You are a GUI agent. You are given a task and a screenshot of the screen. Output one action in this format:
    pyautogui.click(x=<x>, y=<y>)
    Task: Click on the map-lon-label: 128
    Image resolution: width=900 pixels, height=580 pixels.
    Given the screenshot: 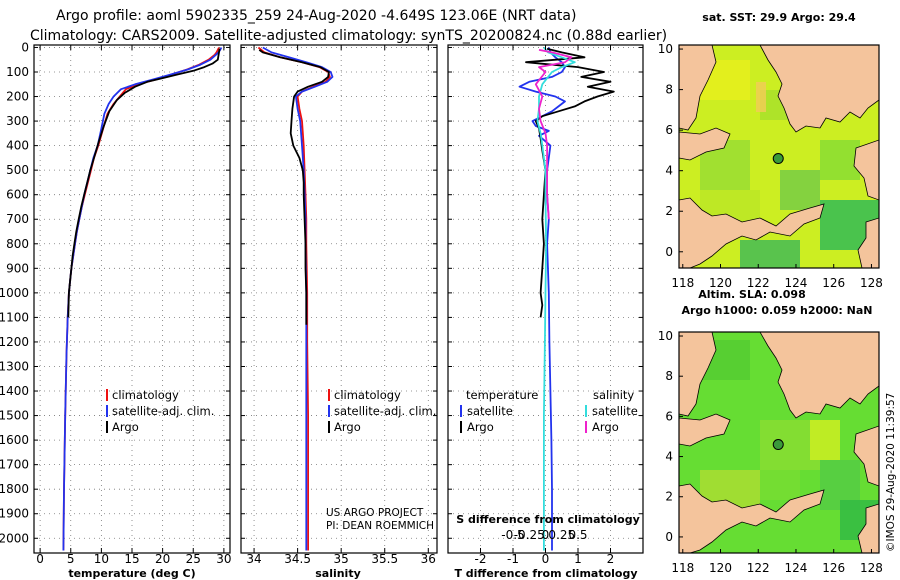 What is the action you would take?
    pyautogui.click(x=871, y=283)
    